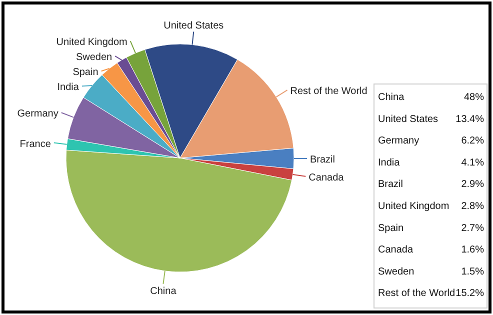  Describe the element at coordinates (68, 88) in the screenshot. I see `slice-label: India` at that location.